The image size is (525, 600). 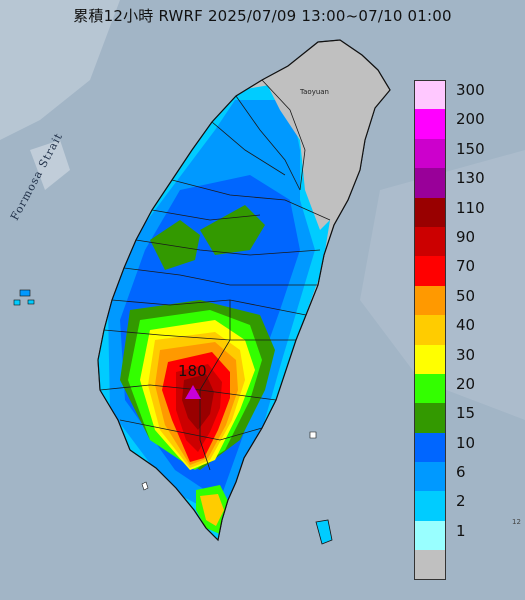 What do you see at coordinates (470, 90) in the screenshot?
I see `legend-label: 300` at bounding box center [470, 90].